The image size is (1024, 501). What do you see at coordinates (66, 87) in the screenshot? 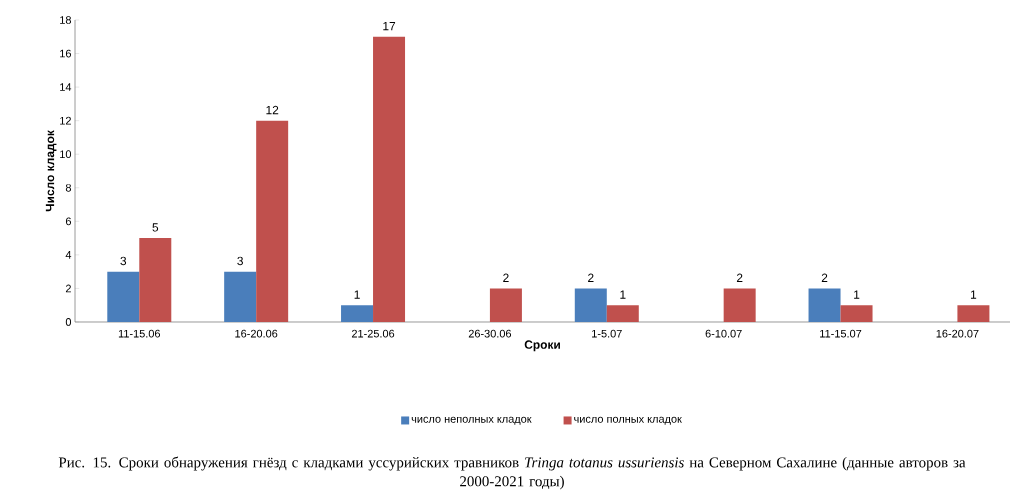
I see `y-tick-label: 14` at bounding box center [66, 87].